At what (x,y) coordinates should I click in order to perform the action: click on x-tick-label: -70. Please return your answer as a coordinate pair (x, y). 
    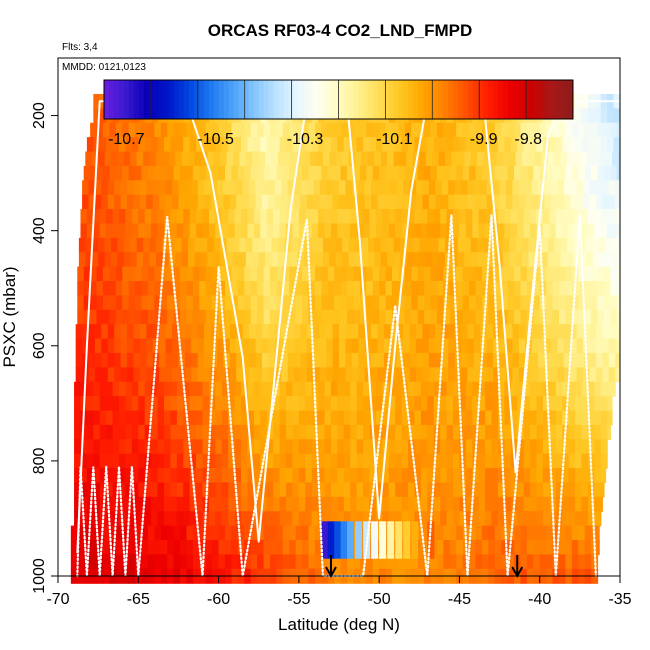
    Looking at the image, I should click on (57, 599).